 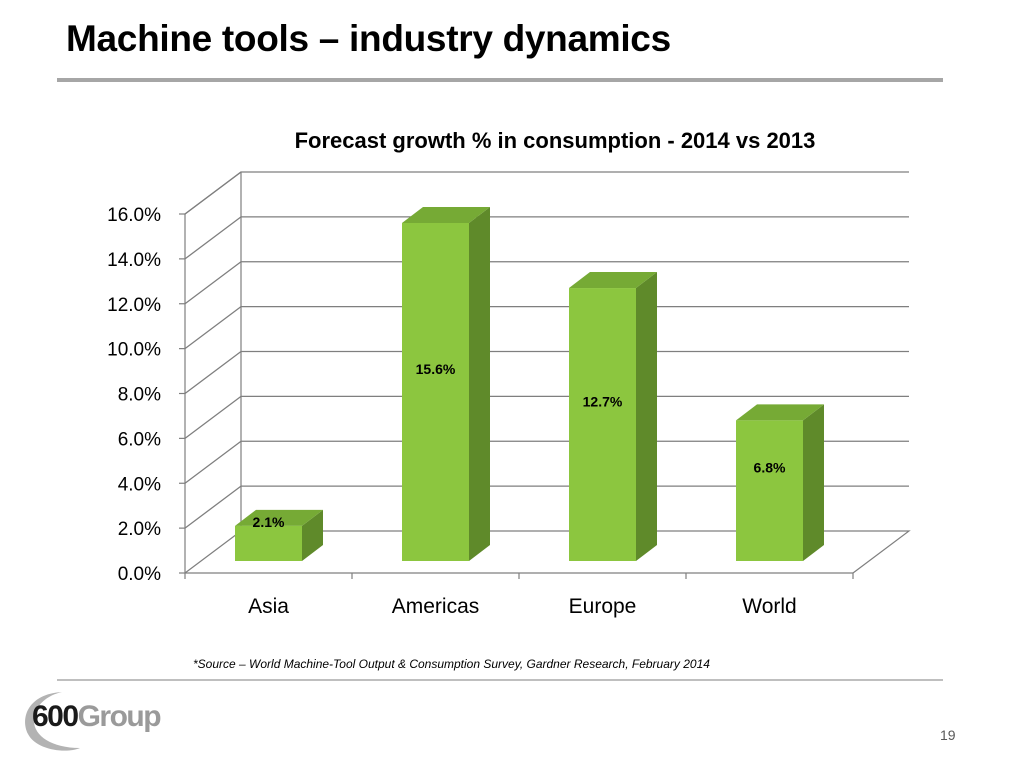 What do you see at coordinates (500, 680) in the screenshot?
I see `footer-rule` at bounding box center [500, 680].